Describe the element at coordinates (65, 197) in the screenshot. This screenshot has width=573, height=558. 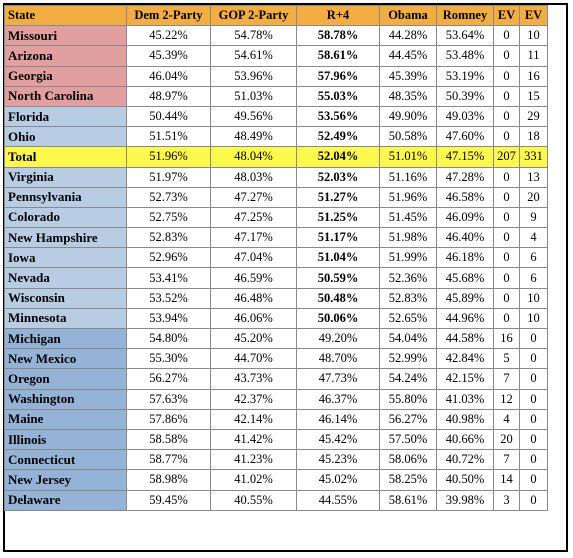
I see `state-cell: Pennsylvania` at that location.